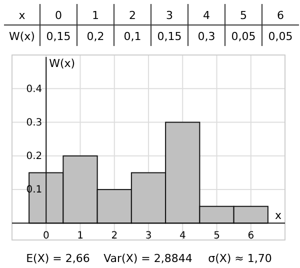  Describe the element at coordinates (207, 36) in the screenshot. I see `text: 0,3` at that location.